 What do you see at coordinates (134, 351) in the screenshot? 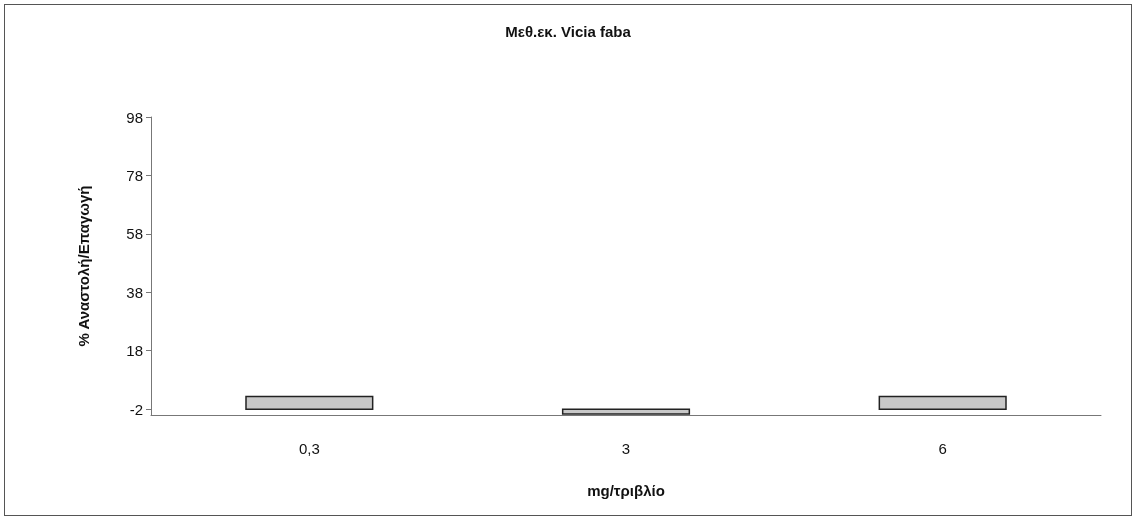
I see `y-tick-label: 18` at bounding box center [134, 351].